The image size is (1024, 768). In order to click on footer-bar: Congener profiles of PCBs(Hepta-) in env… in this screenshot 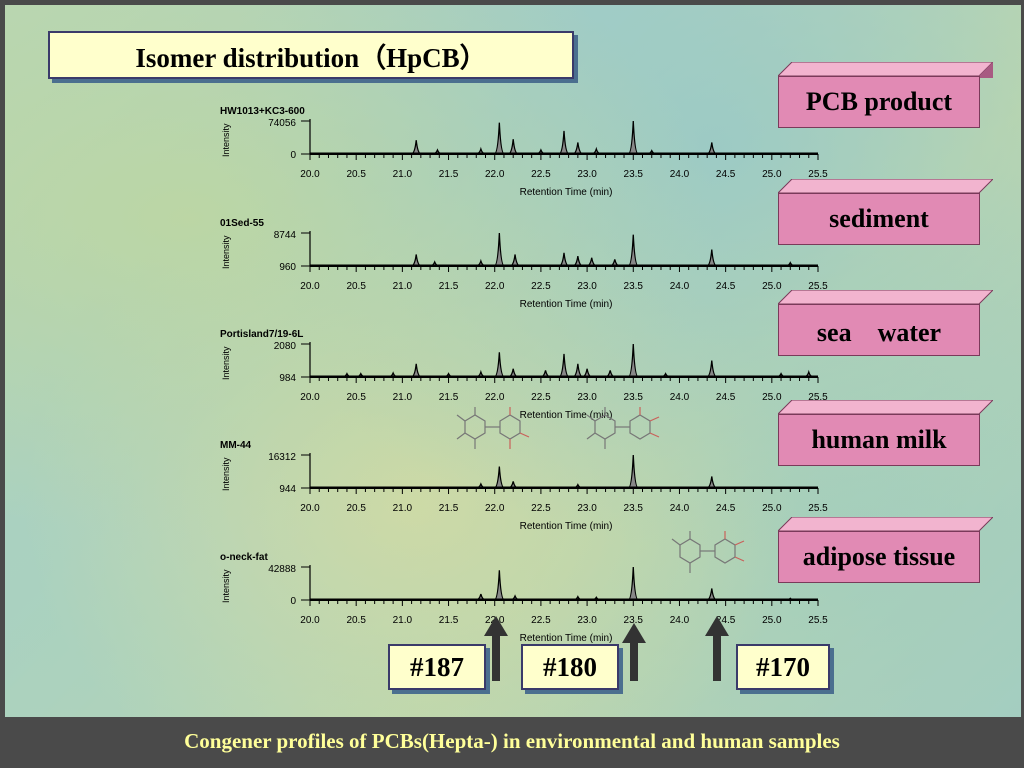, I will do `click(512, 742)`.